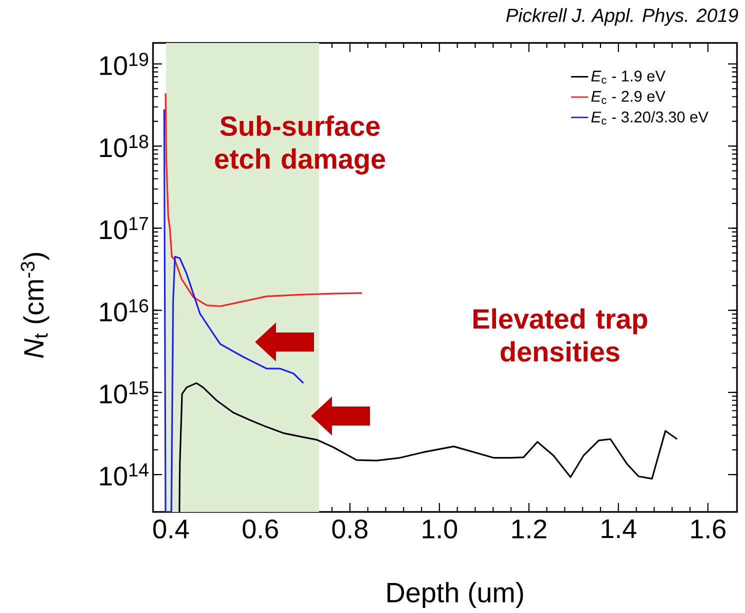  What do you see at coordinates (124, 474) in the screenshot?
I see `y-tick-label: 10$^{14}$` at bounding box center [124, 474].